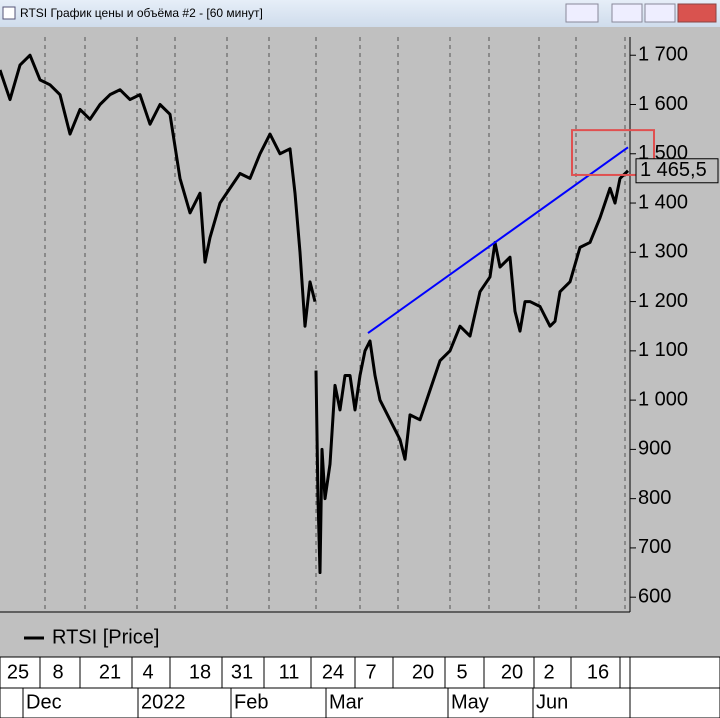  I want to click on x-tick-label: 25, so click(18, 672).